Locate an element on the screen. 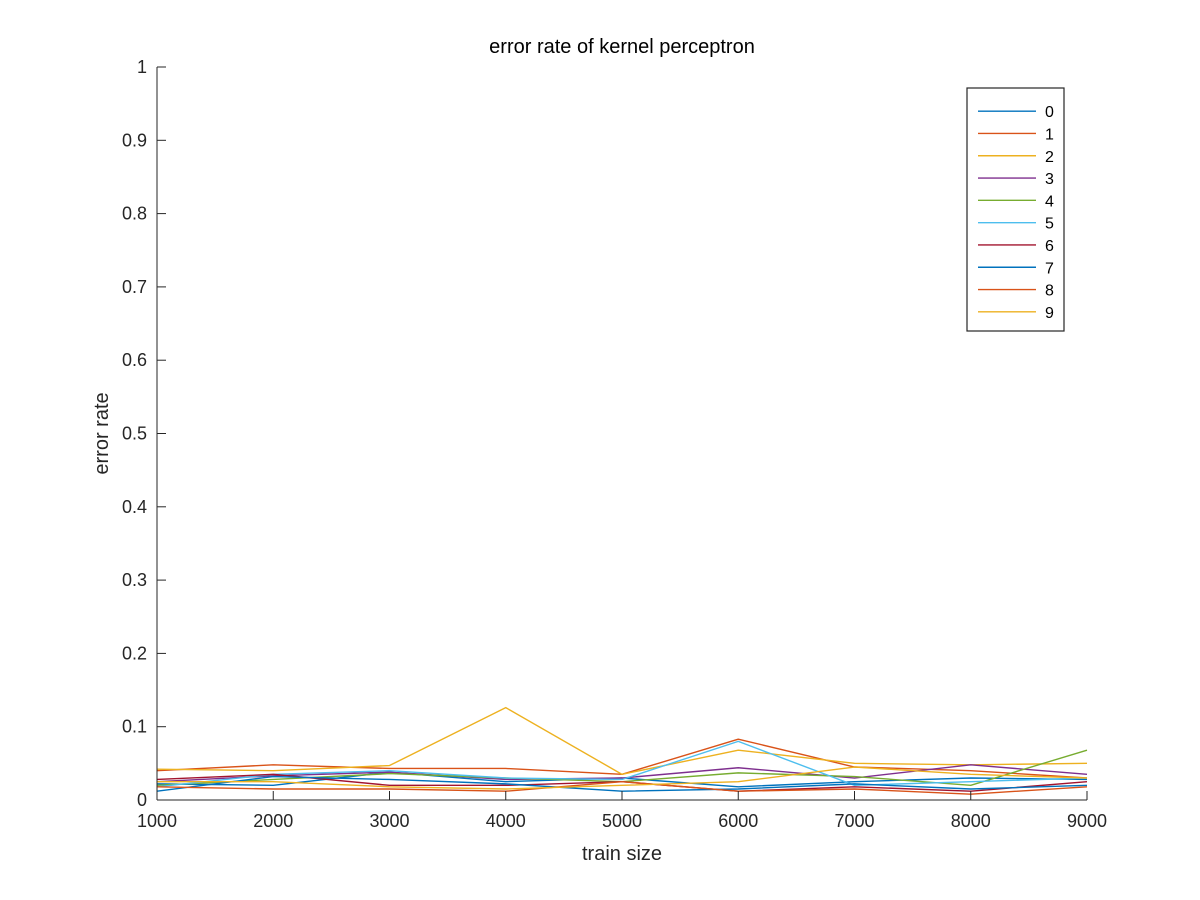  y-tick-label: 0.3 is located at coordinates (134, 580).